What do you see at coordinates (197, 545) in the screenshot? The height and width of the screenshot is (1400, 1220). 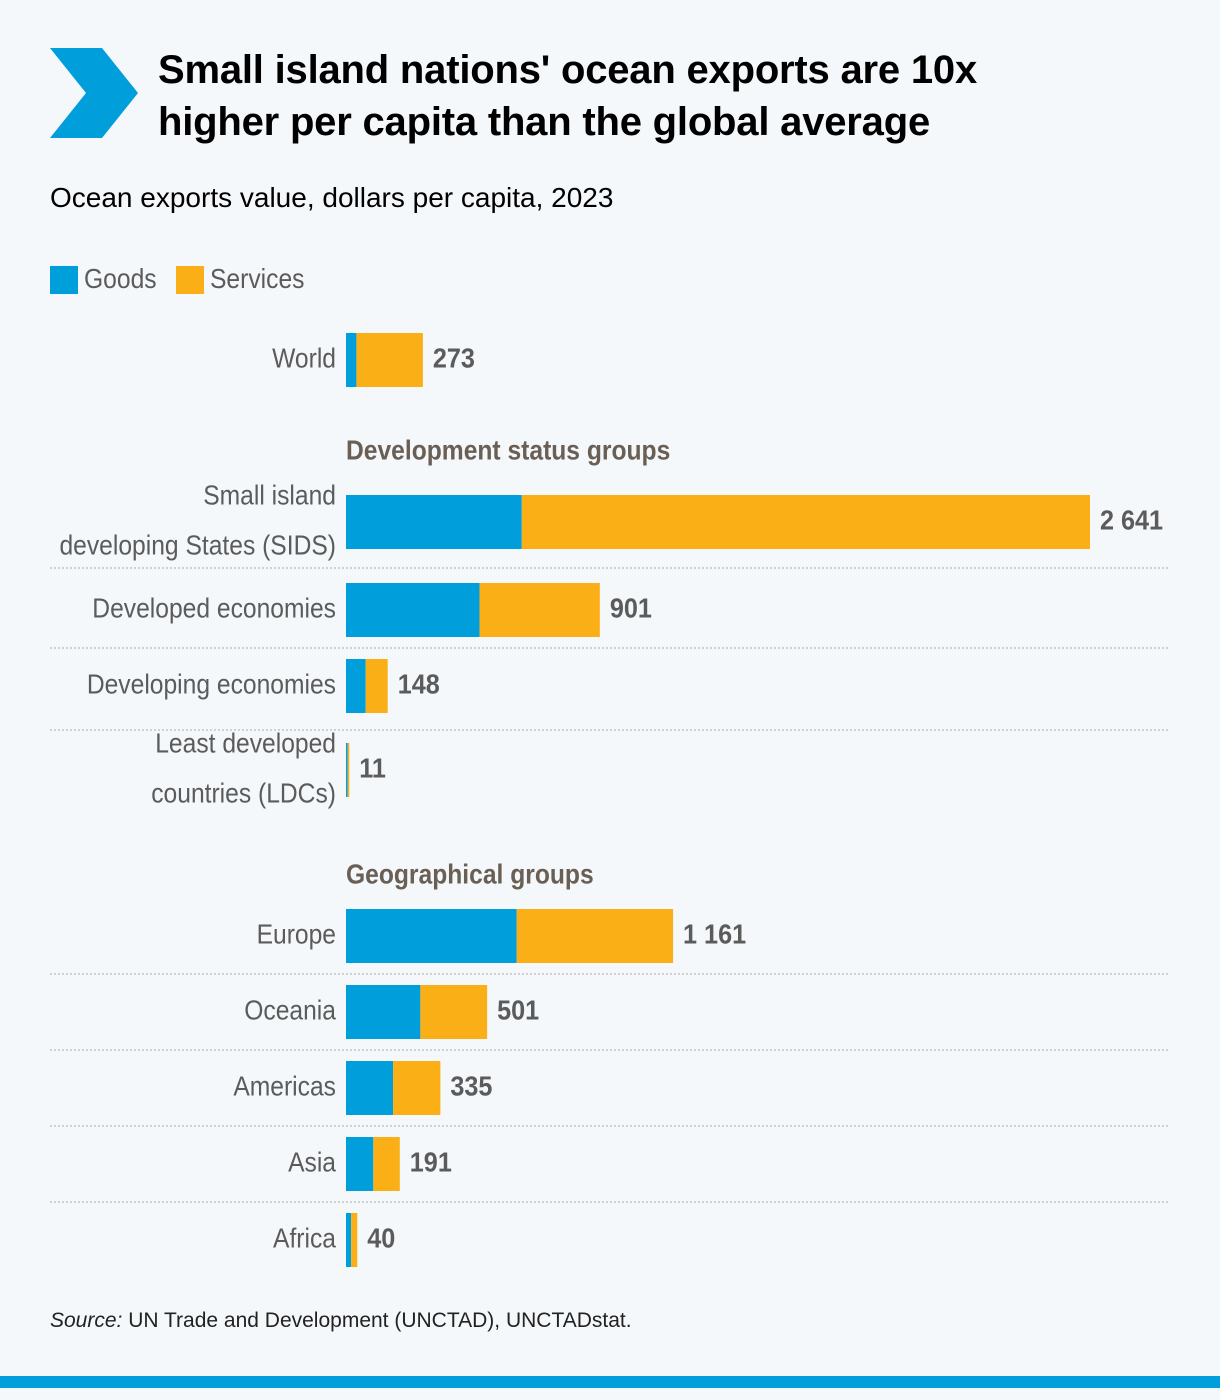 I see `category-label-small-island-developing-states-sids: developing States (SIDS)` at bounding box center [197, 545].